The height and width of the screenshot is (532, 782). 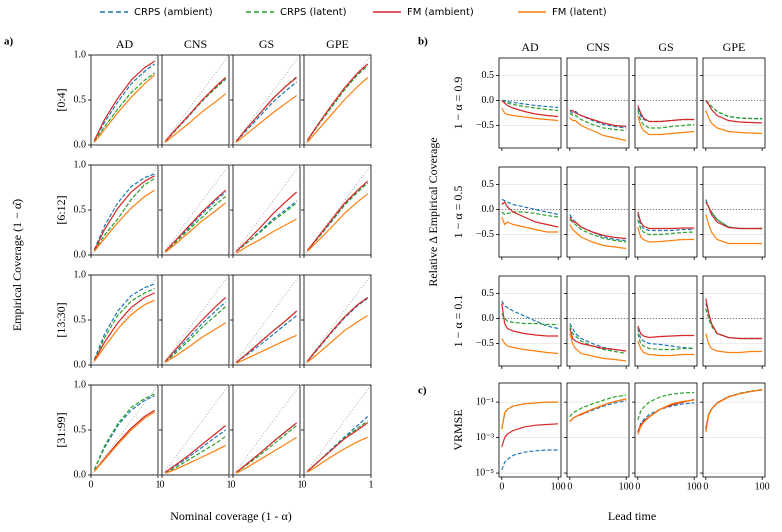 What do you see at coordinates (734, 47) in the screenshot?
I see `column-title: GPE` at bounding box center [734, 47].